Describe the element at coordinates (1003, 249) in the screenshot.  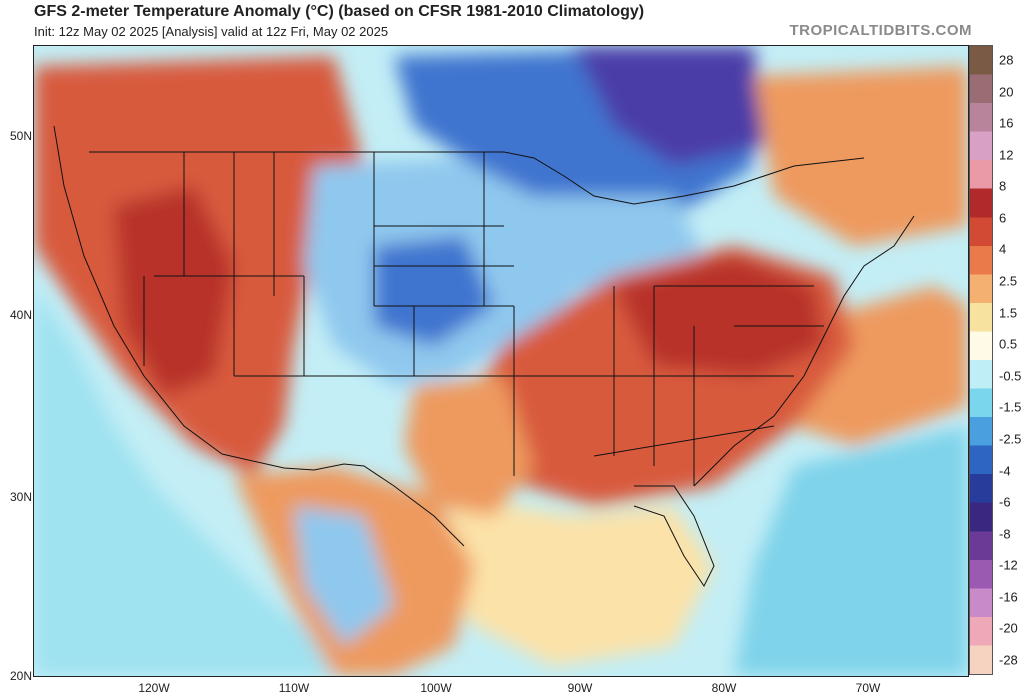
I see `colorbar-tick-label: 4` at that location.